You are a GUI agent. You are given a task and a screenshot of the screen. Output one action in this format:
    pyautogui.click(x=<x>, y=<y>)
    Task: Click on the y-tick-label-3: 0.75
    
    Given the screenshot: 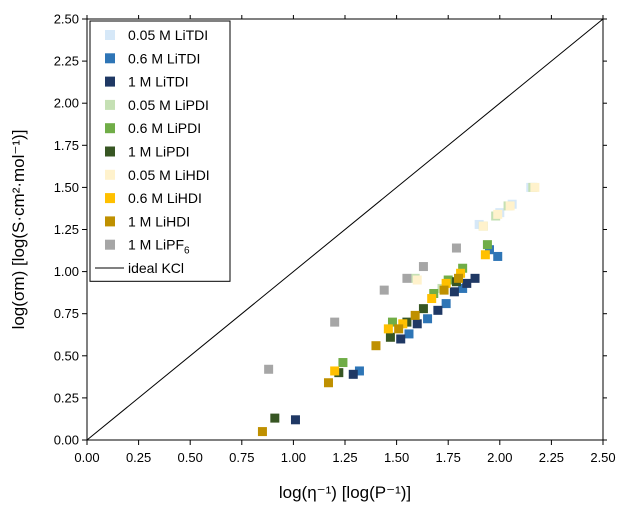 What is the action you would take?
    pyautogui.click(x=66, y=313)
    